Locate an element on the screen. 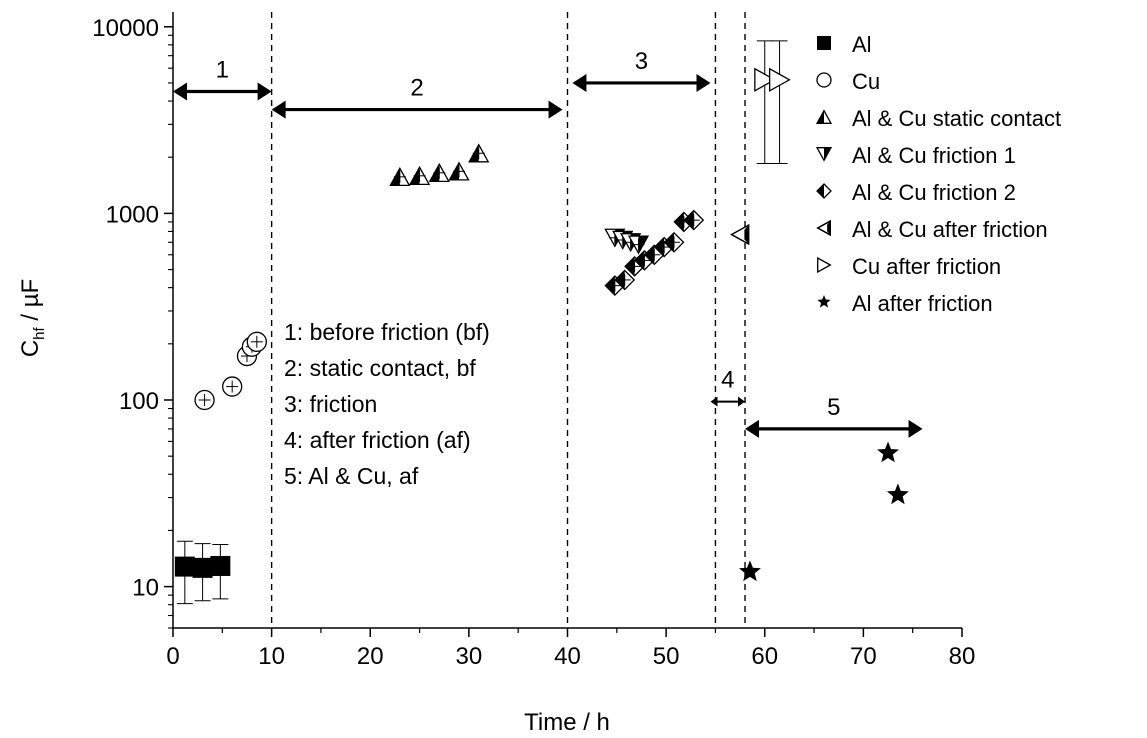  legend-item: Al & Cu static contact is located at coordinates (938, 118).